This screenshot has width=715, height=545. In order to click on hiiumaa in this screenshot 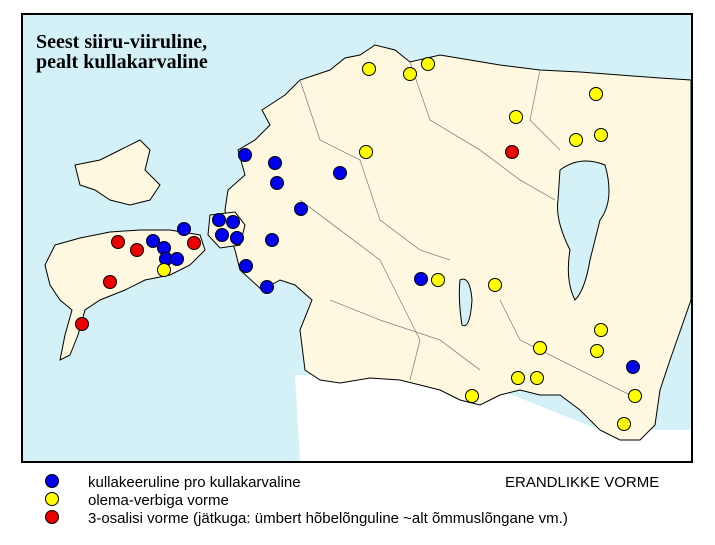, I will do `click(117, 172)`.